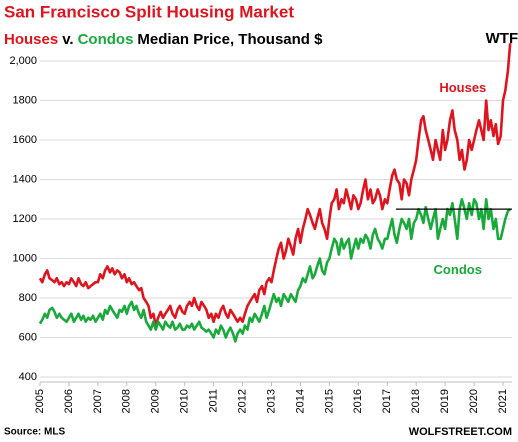 This screenshot has height=442, width=518. I want to click on x-tick-label: 2012, so click(242, 401).